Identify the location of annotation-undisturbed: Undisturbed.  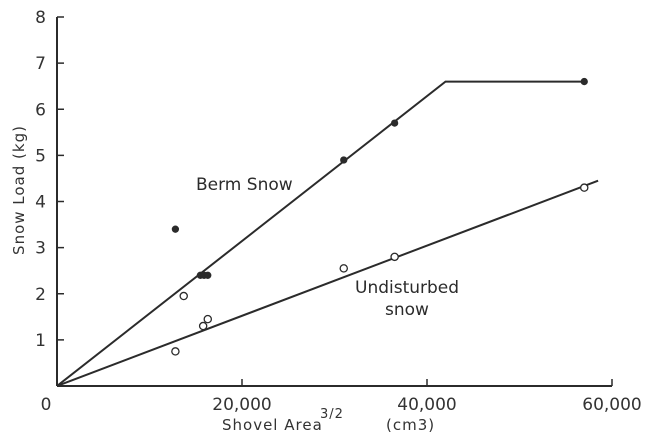
(407, 288).